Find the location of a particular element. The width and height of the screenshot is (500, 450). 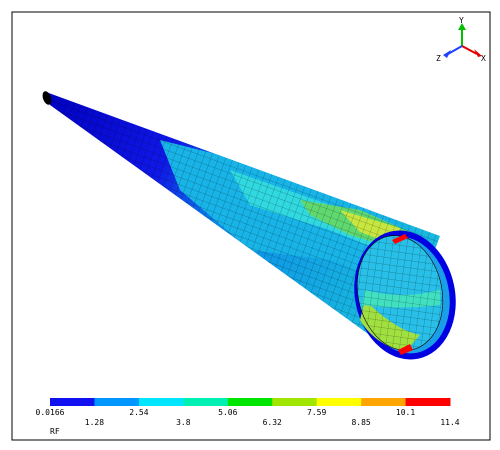

axis-label-y: Y is located at coordinates (461, 20).